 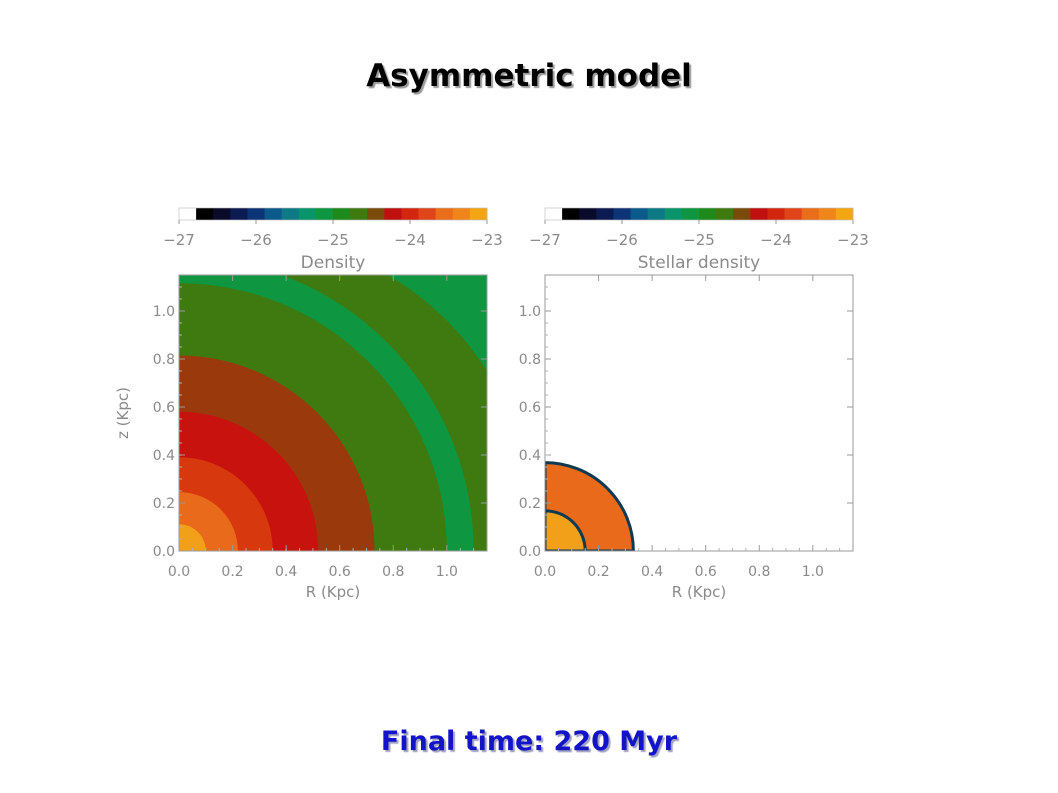 What do you see at coordinates (590, 506) in the screenshot?
I see `stellar-density-map` at bounding box center [590, 506].